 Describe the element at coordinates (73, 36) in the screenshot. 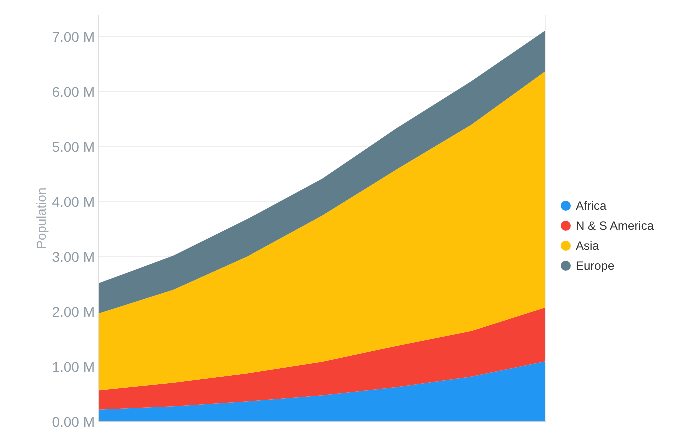

I see `y-tick-label: 7.00 M` at that location.